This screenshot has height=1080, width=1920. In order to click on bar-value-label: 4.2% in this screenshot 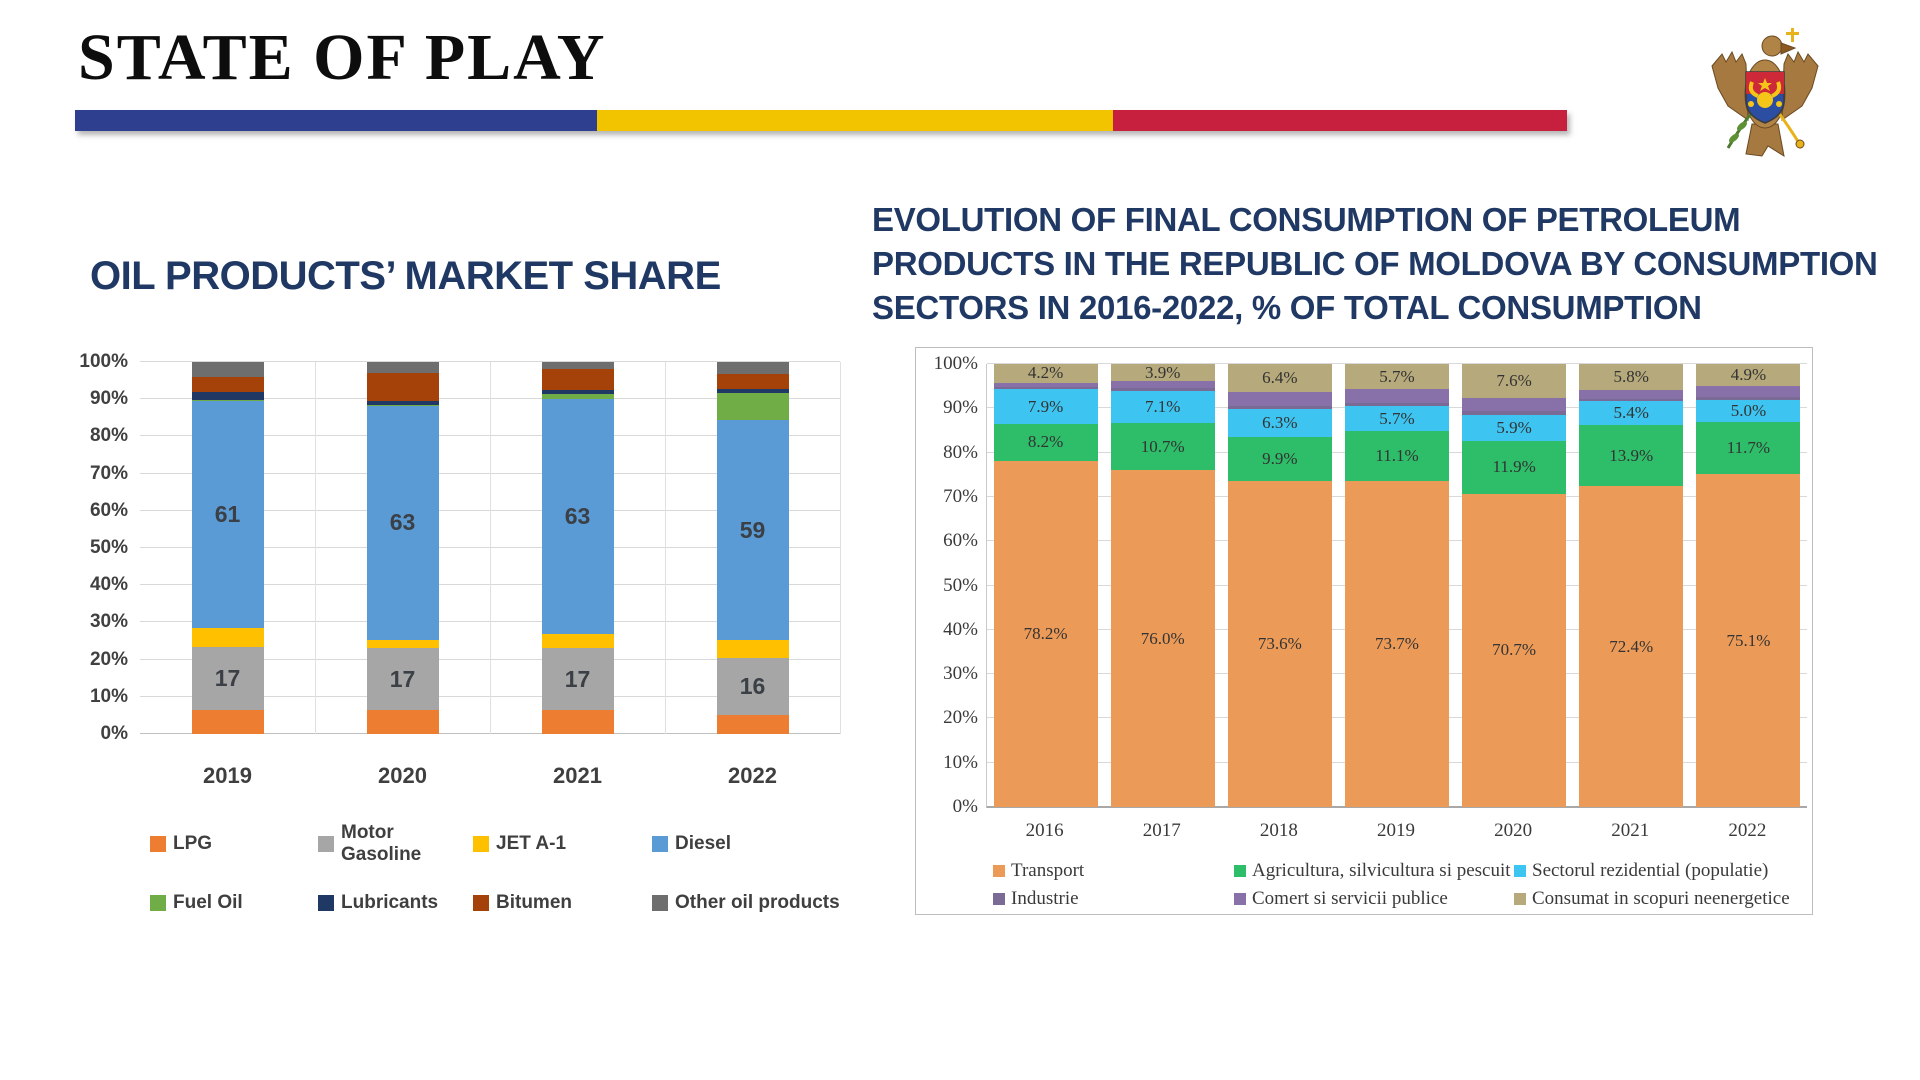, I will do `click(1045, 373)`.